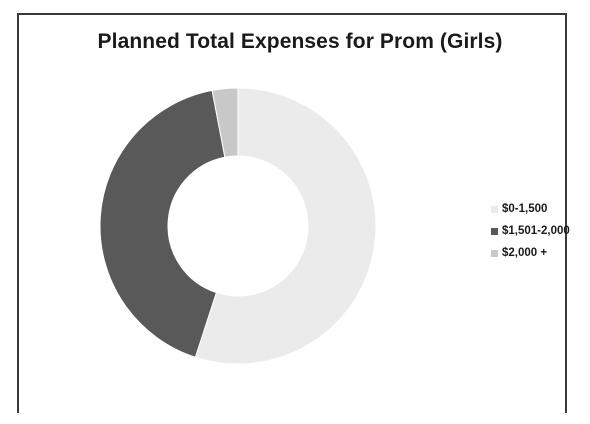  Describe the element at coordinates (300, 41) in the screenshot. I see `chart-title: Planned Total Expenses for Prom (Girls)` at that location.